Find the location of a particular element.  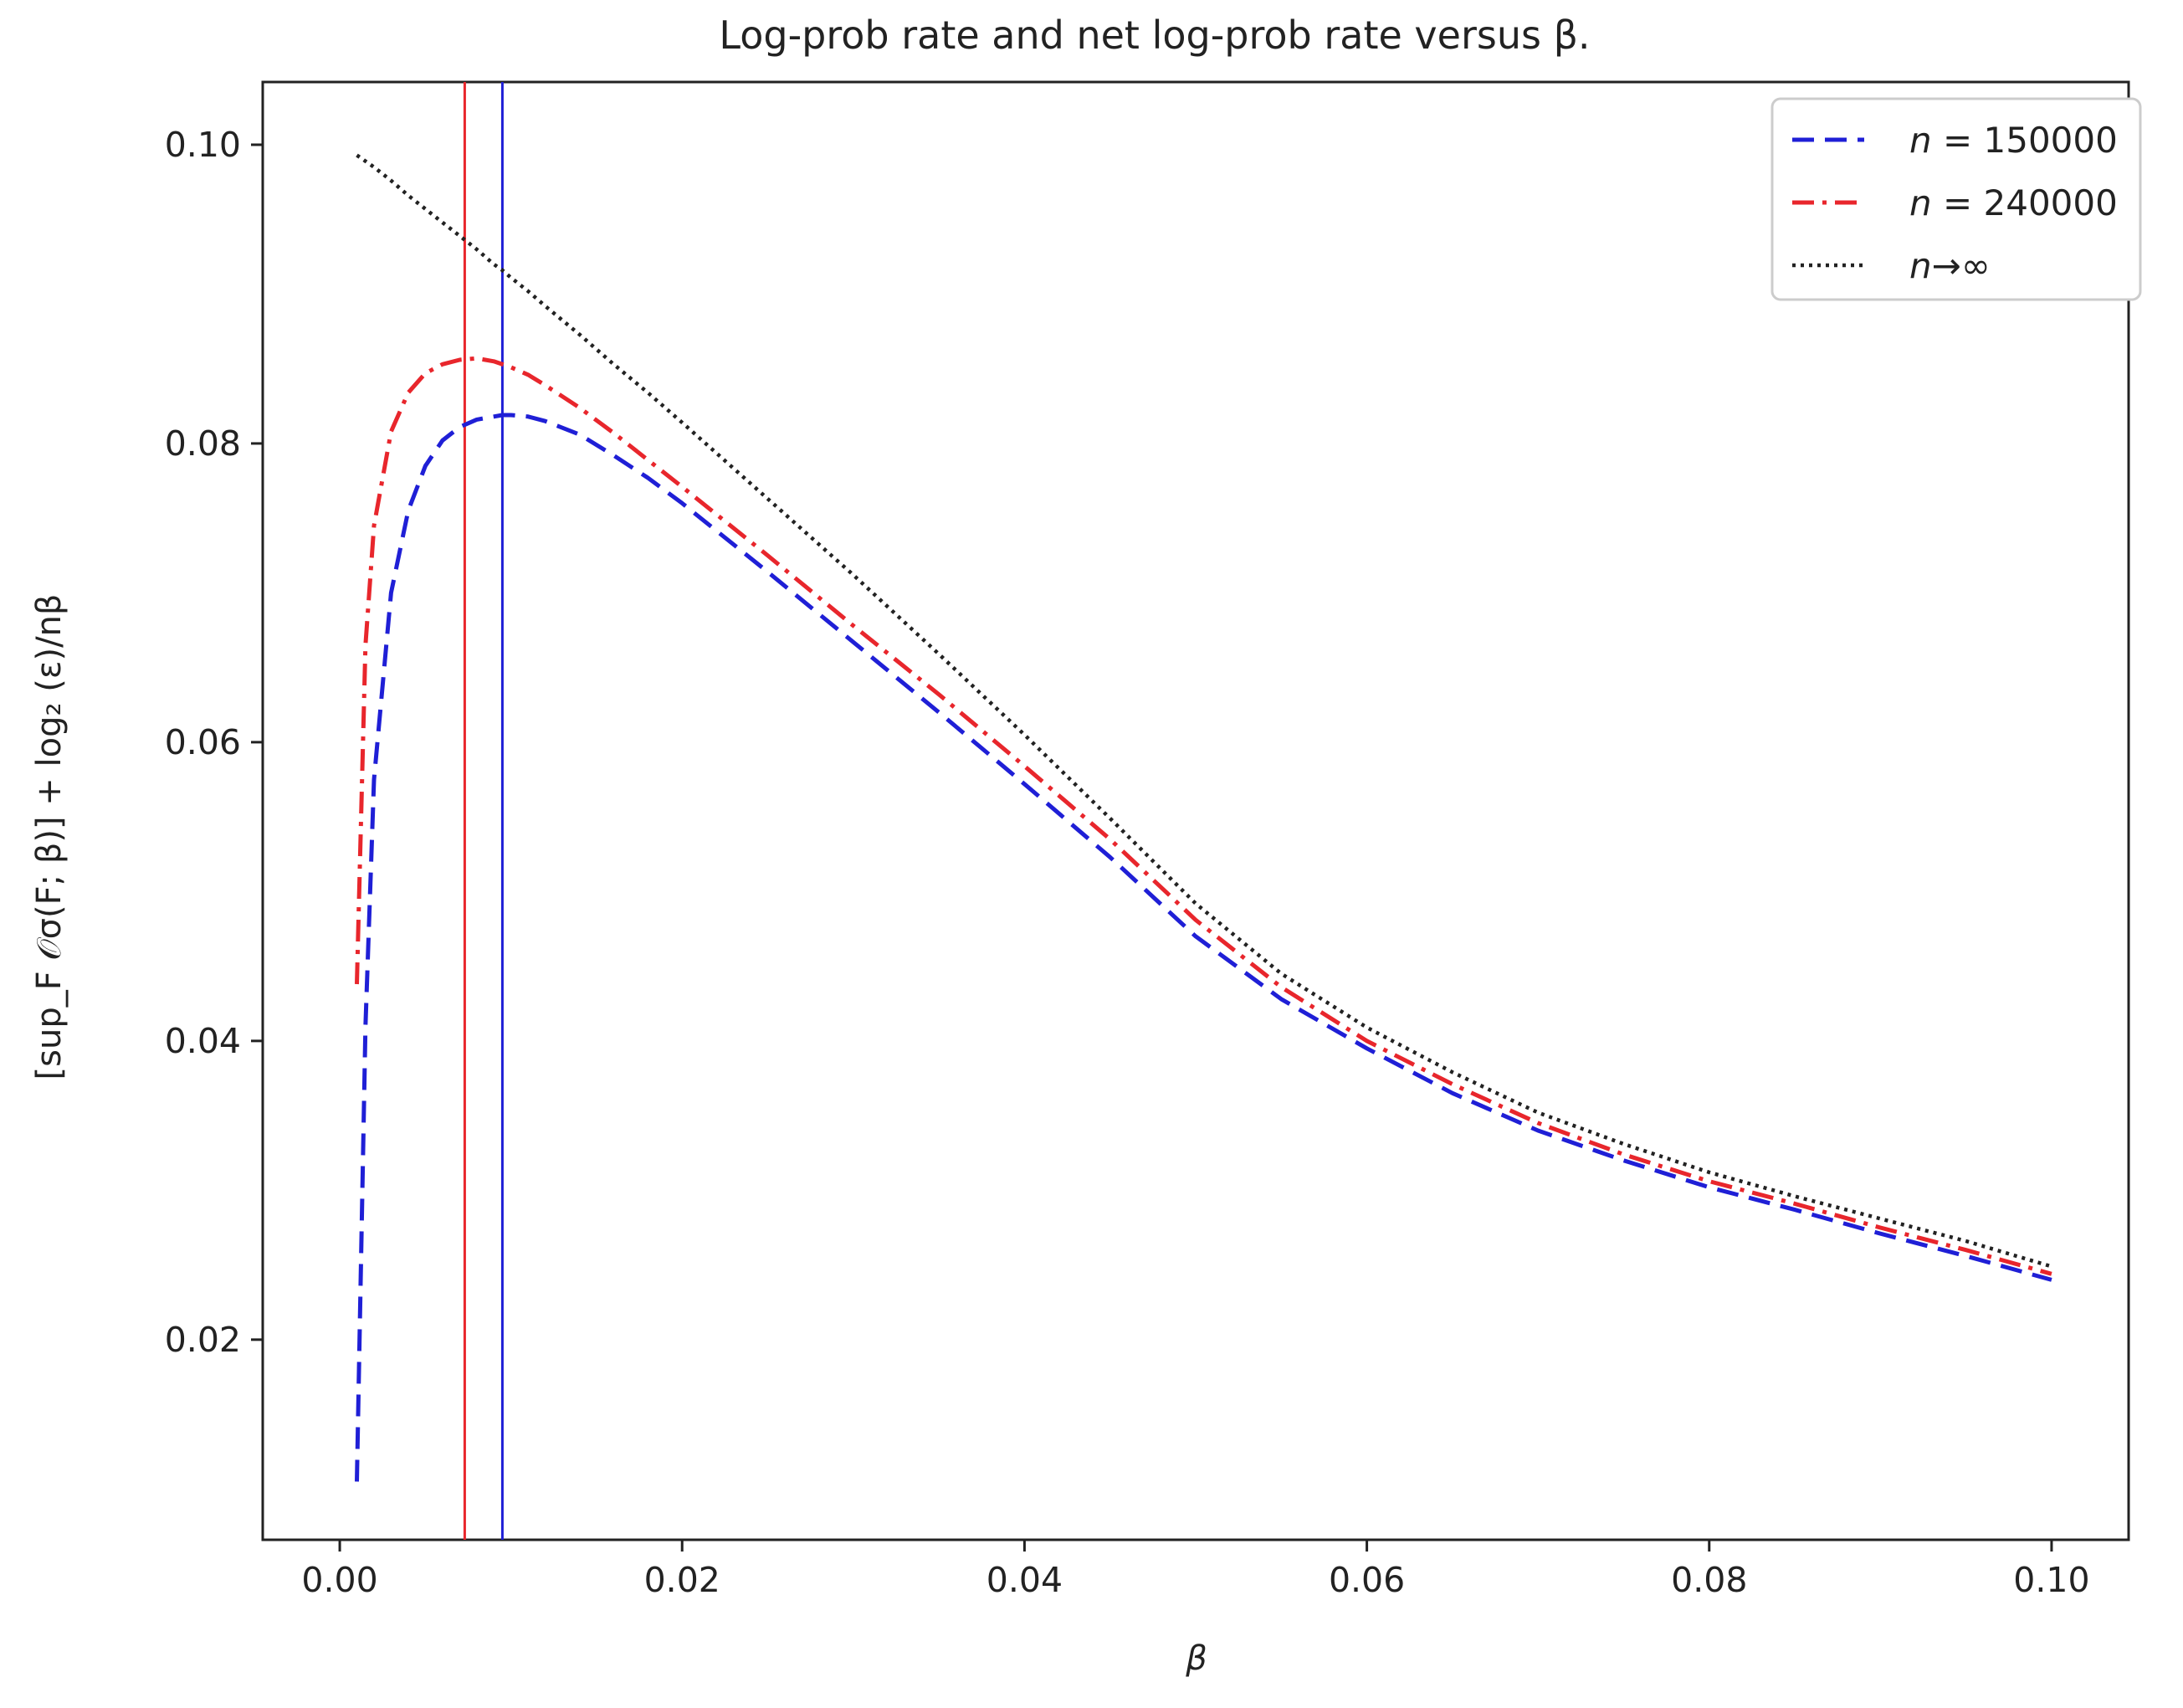

y-tick-label: 0.04 is located at coordinates (203, 1041).